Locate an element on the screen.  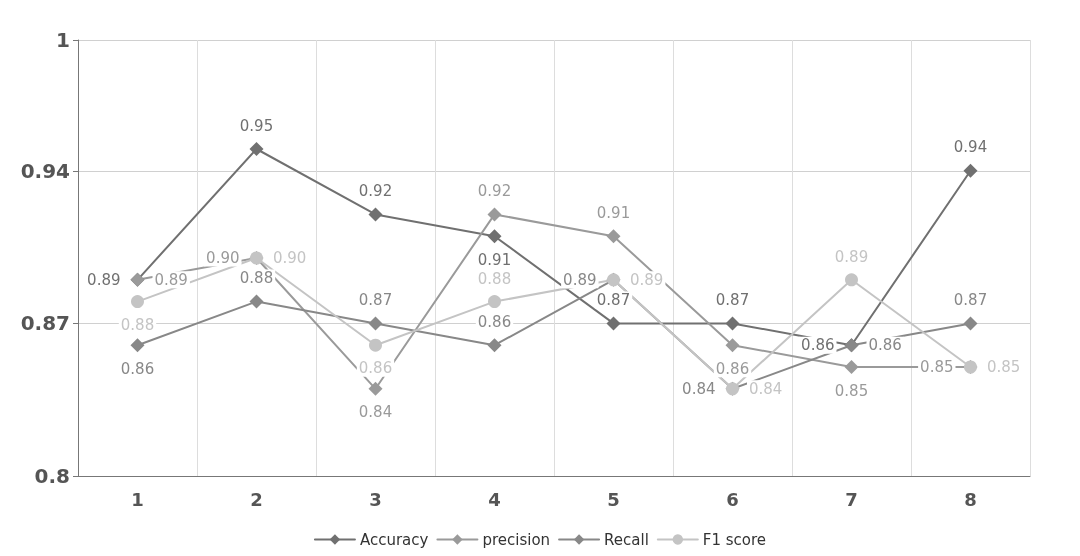
legend-label: Accuracy is located at coordinates (394, 539).